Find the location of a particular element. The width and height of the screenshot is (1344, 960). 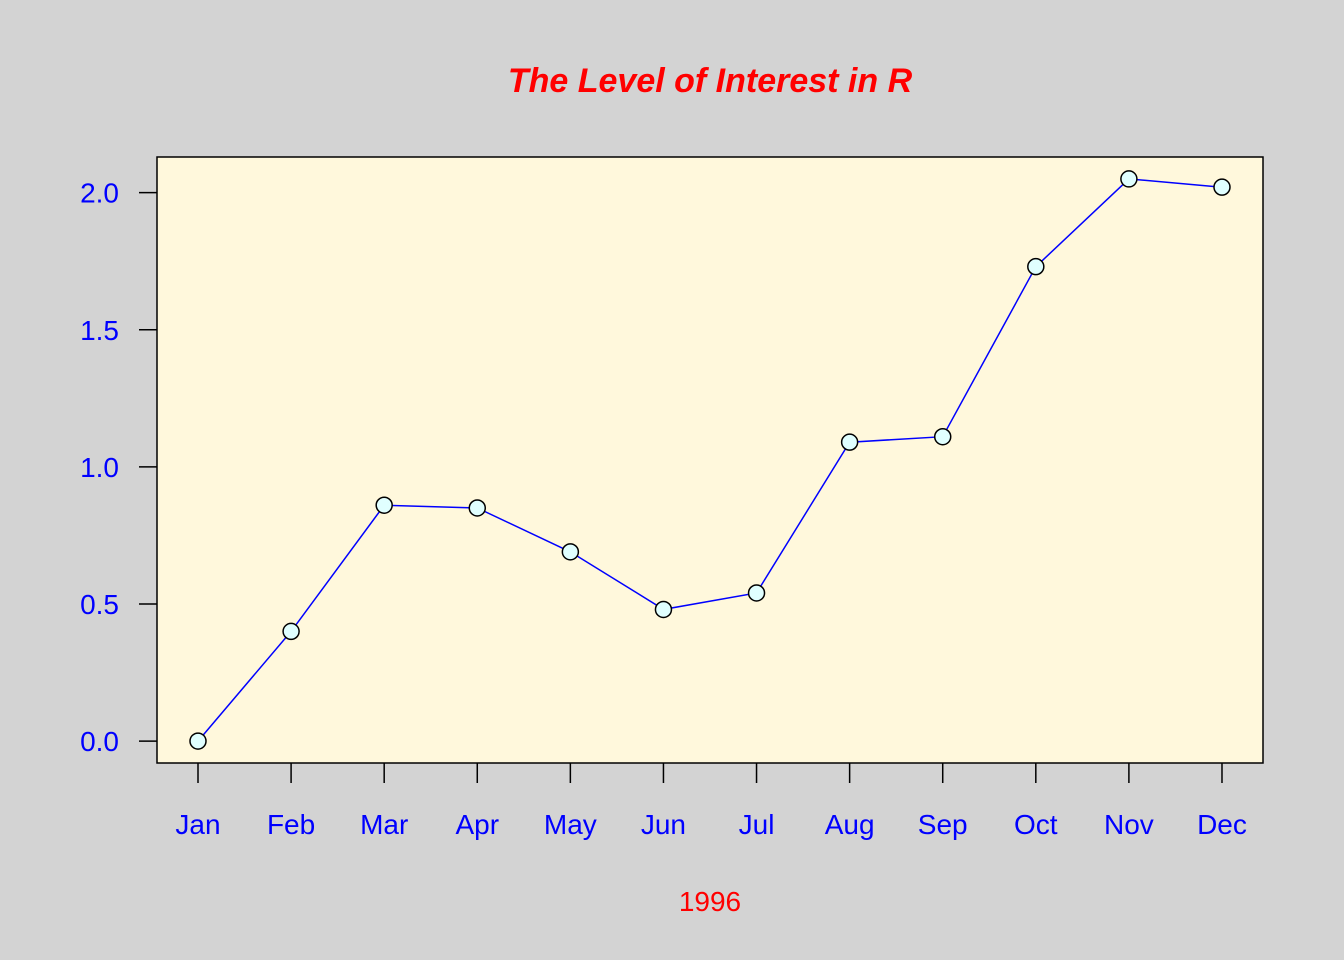

x-tick-label: Mar is located at coordinates (384, 824).